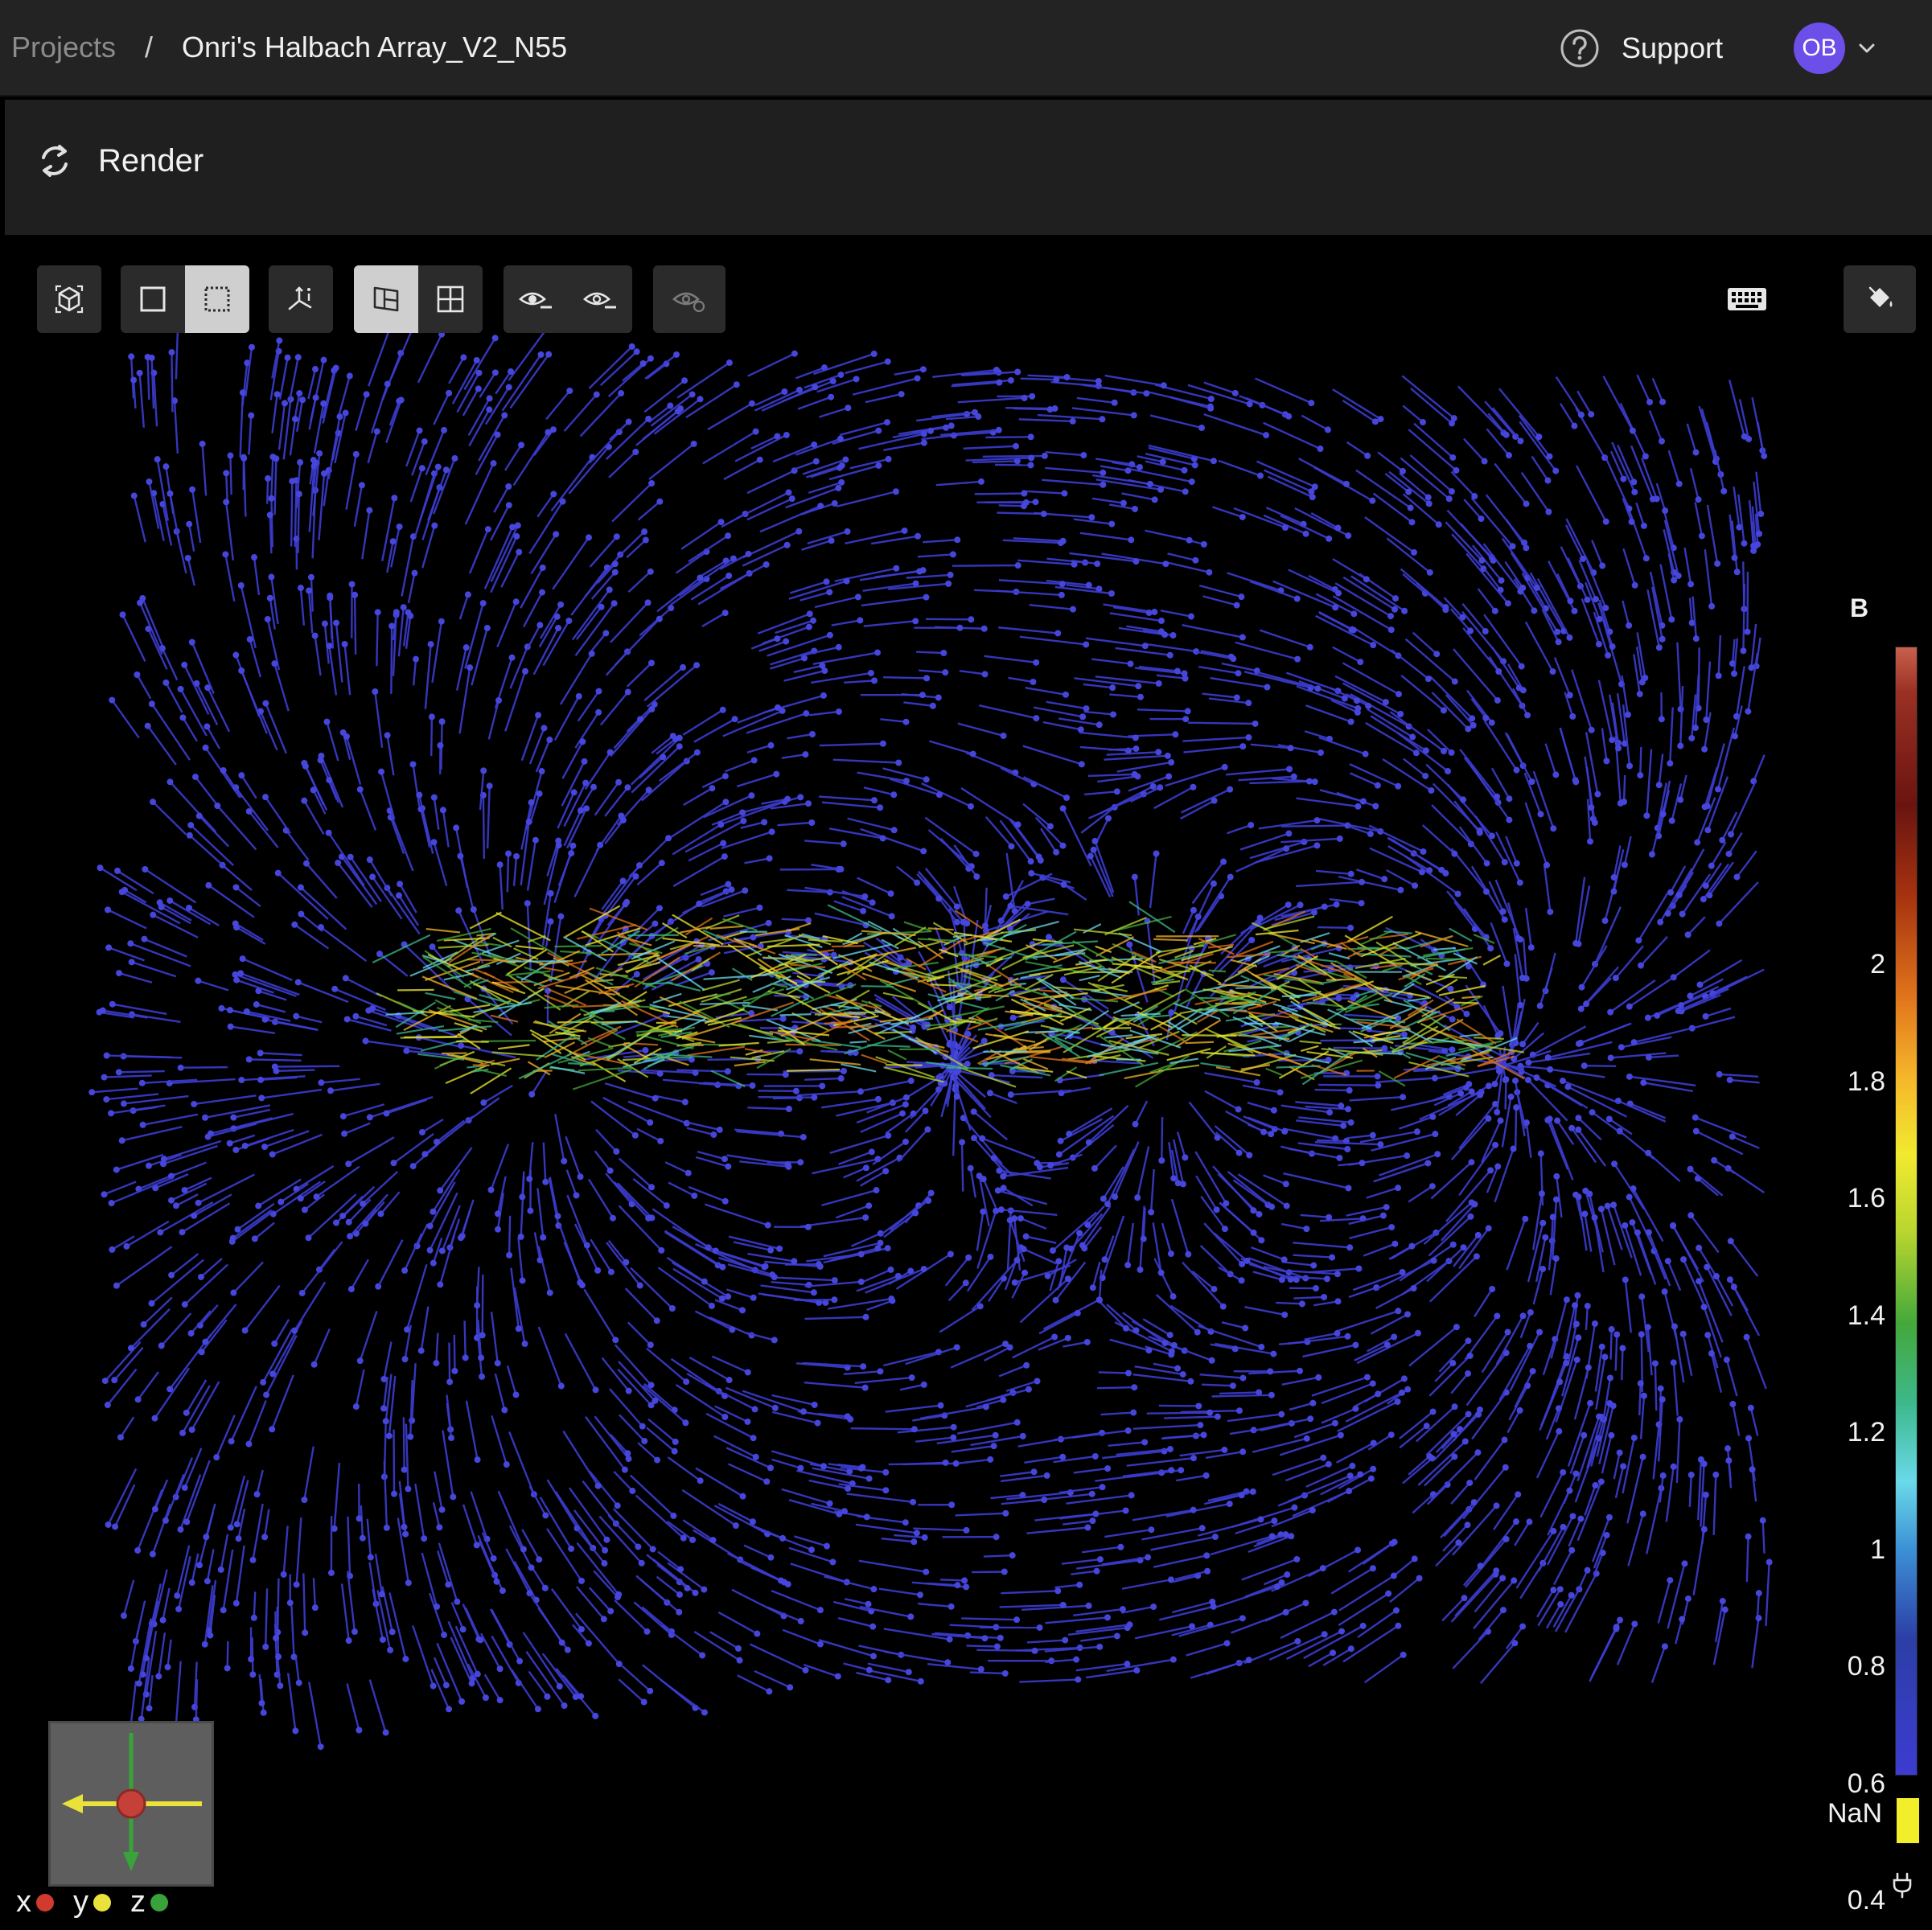  I want to click on layout-single-button, so click(386, 299).